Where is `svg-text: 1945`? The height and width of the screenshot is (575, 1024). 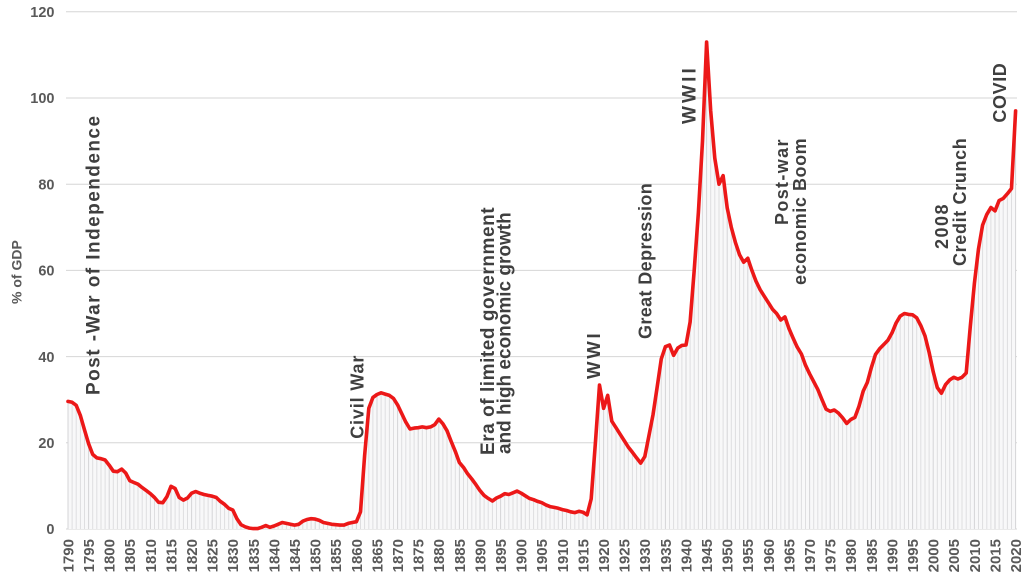 svg-text: 1945 is located at coordinates (707, 555).